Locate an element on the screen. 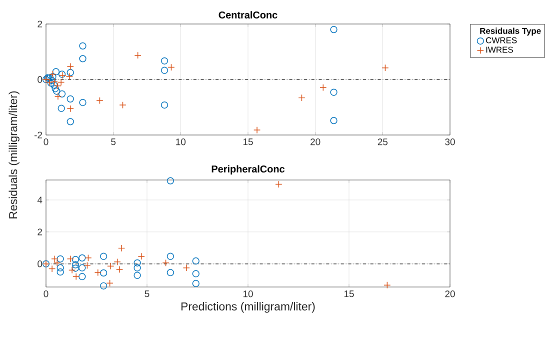 This screenshot has height=337, width=560. legend-label: IWRES is located at coordinates (499, 49).